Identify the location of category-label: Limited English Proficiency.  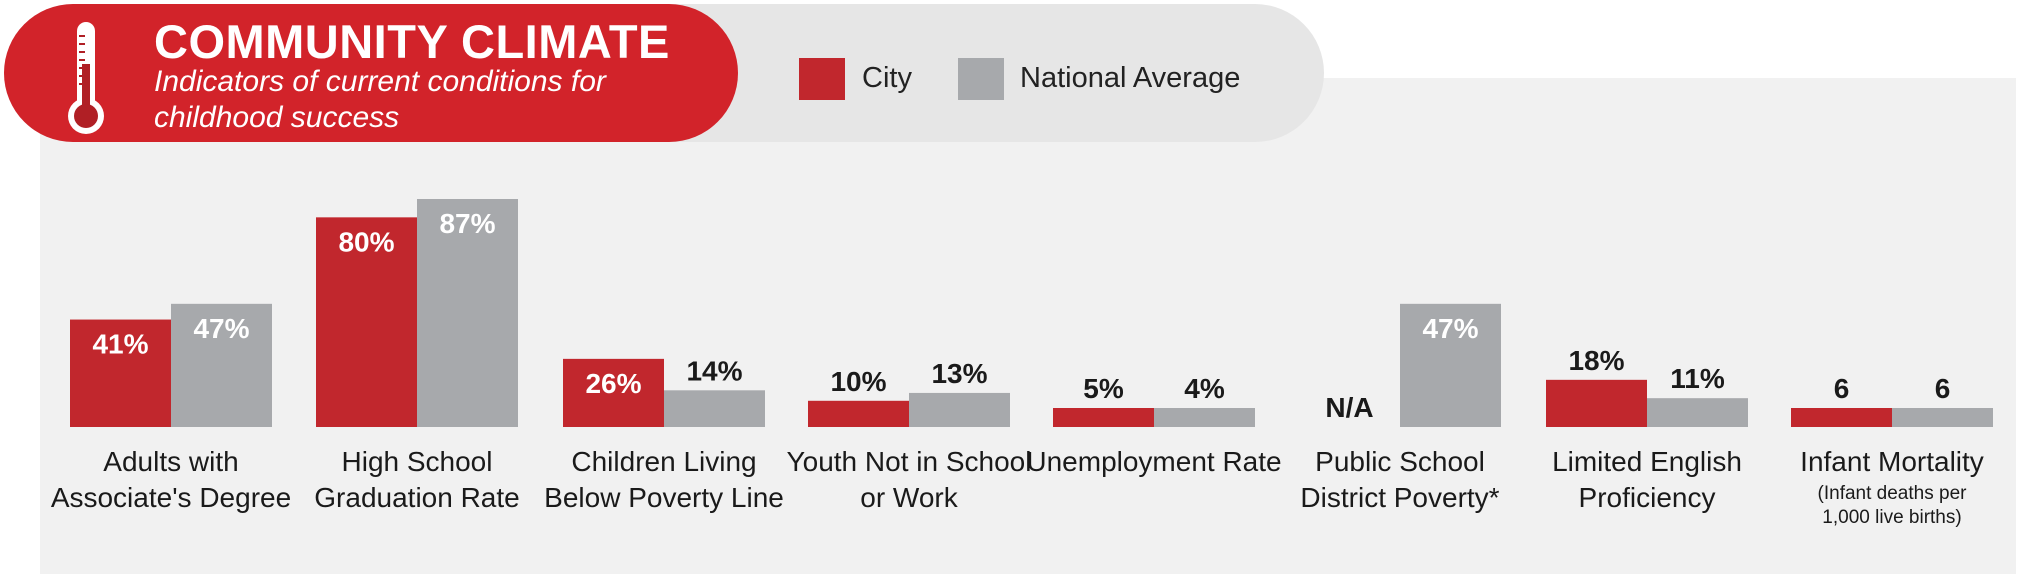
(1647, 480).